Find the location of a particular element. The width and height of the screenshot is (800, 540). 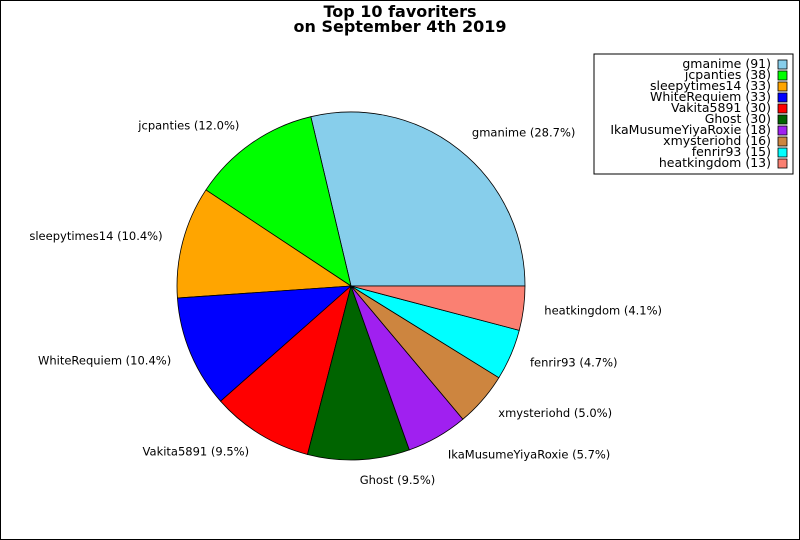

legend-label-ika-musume-yiya-roxie: IkaMusumeYiyaRoxie (18) is located at coordinates (690, 129).